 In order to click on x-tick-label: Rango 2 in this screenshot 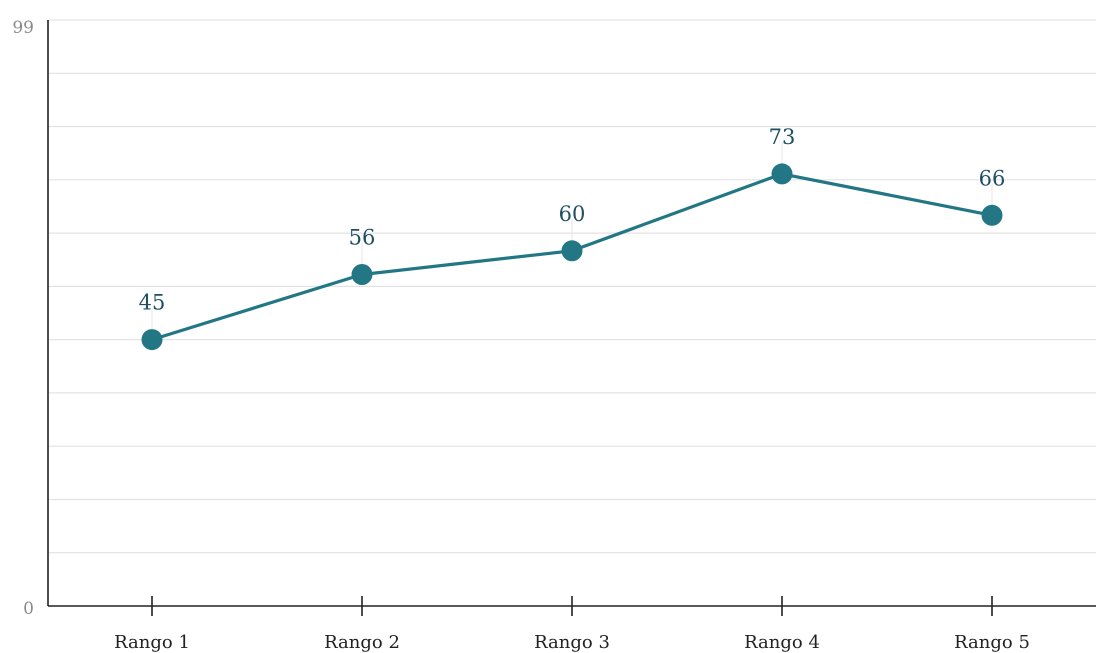, I will do `click(362, 642)`.